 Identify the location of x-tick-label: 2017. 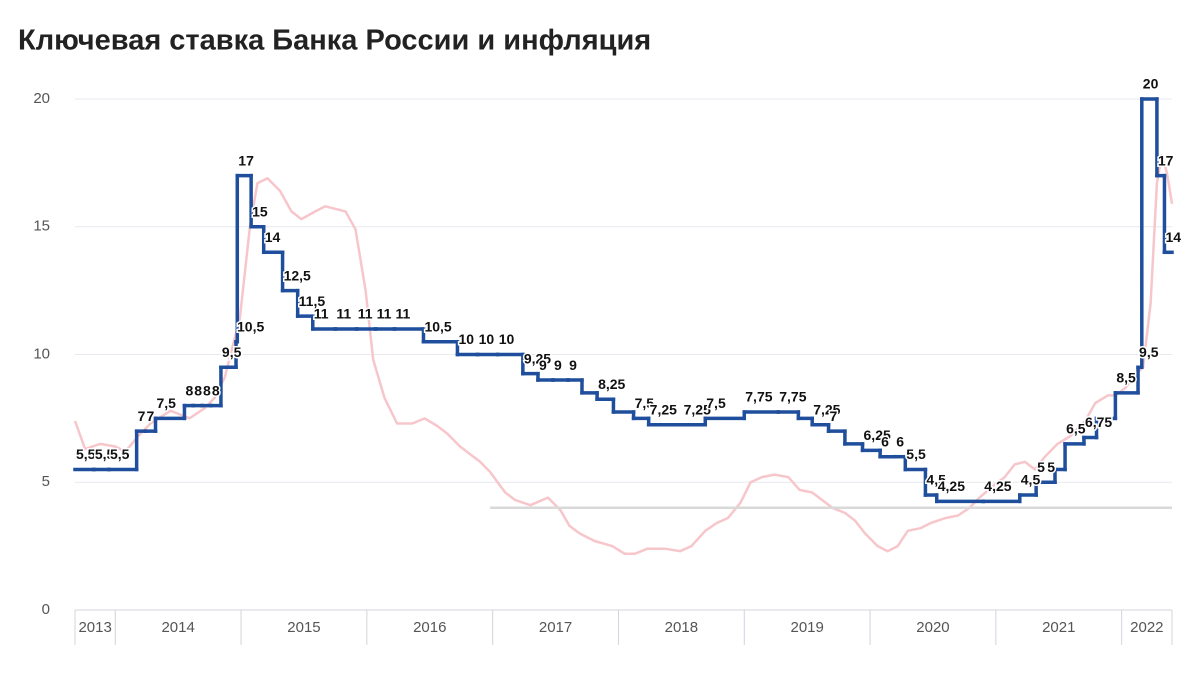
(555, 627).